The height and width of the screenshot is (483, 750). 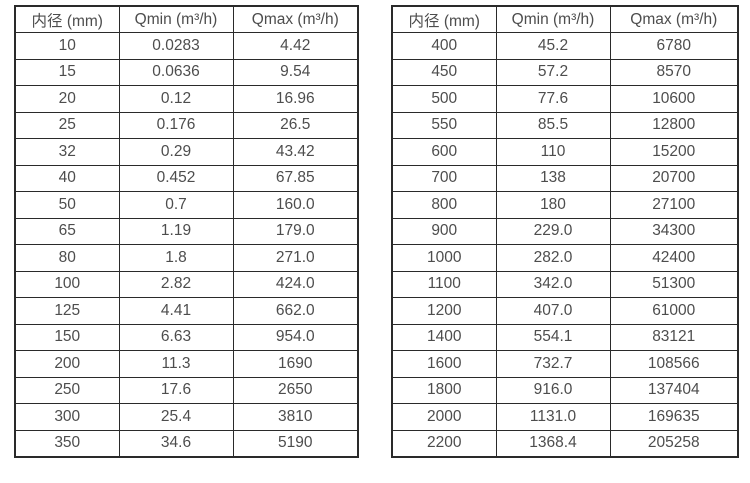 What do you see at coordinates (176, 99) in the screenshot?
I see `qmin-cell: 0.12` at bounding box center [176, 99].